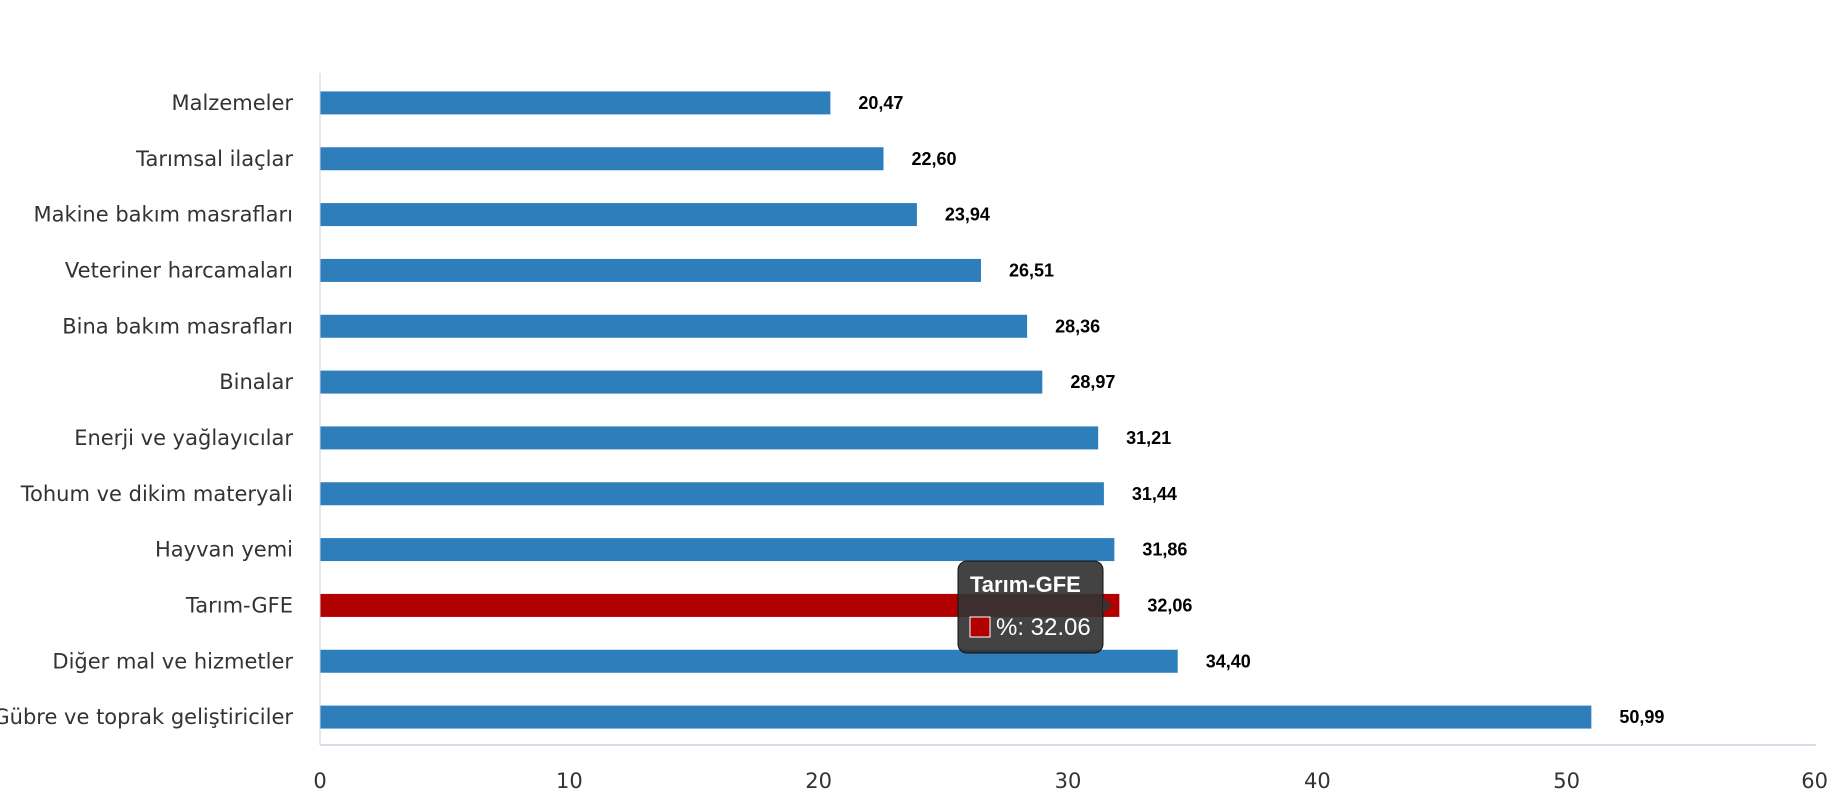 This screenshot has width=1830, height=804. What do you see at coordinates (1068, 781) in the screenshot?
I see `x-tick-label: 30` at bounding box center [1068, 781].